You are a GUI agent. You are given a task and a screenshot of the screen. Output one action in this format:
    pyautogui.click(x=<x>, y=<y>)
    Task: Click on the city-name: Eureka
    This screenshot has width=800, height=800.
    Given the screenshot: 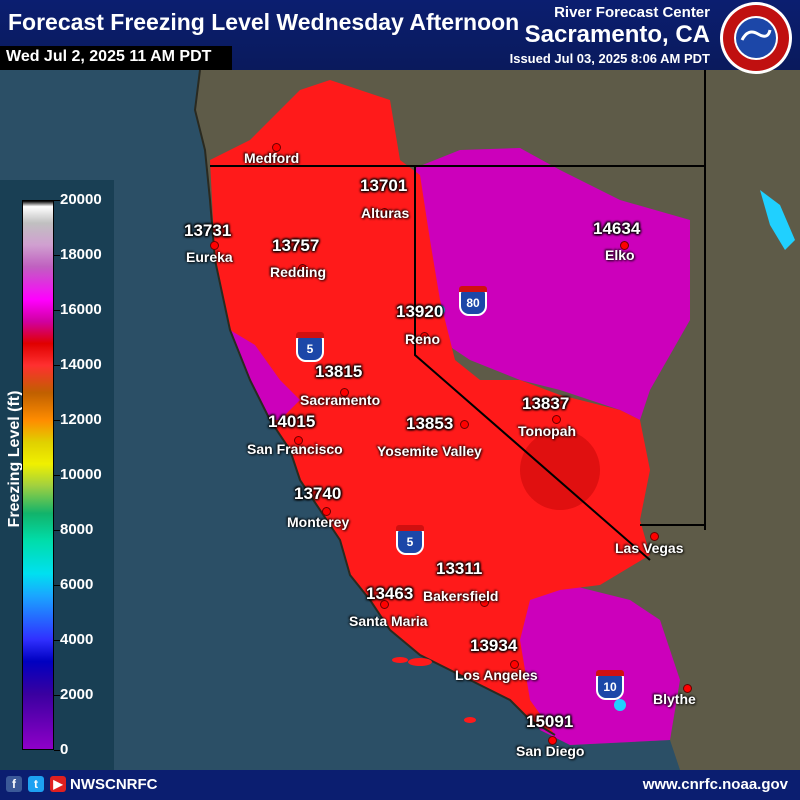 What is the action you would take?
    pyautogui.click(x=209, y=257)
    